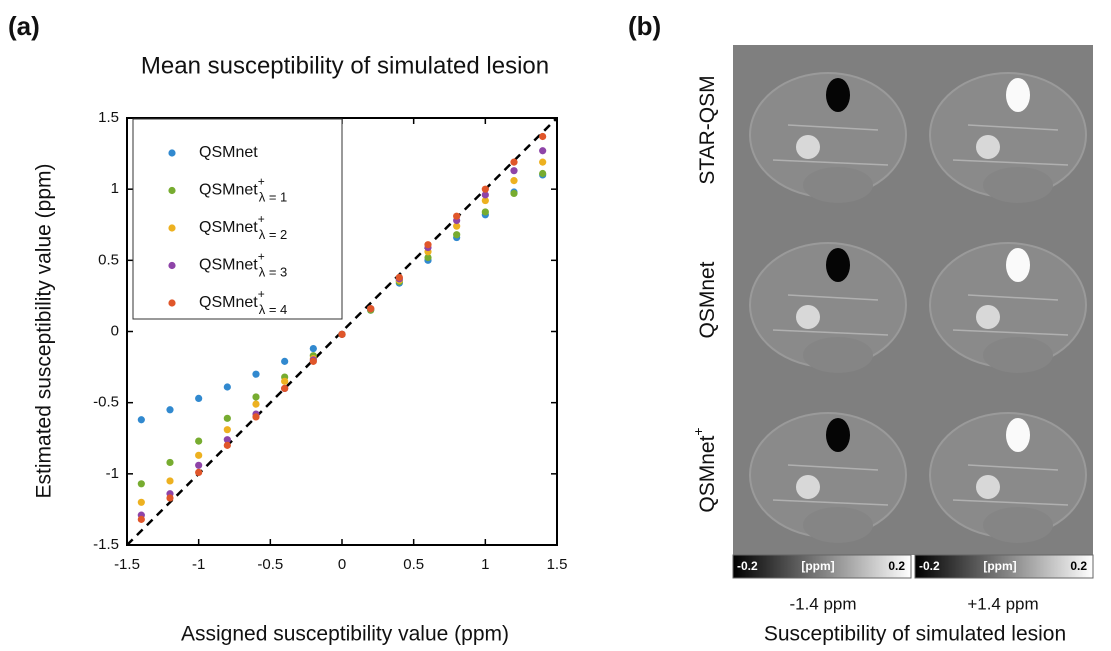 This screenshot has height=651, width=1111. What do you see at coordinates (345, 634) in the screenshot?
I see `x-axis-label: Assigned susceptibility value (ppm)` at bounding box center [345, 634].